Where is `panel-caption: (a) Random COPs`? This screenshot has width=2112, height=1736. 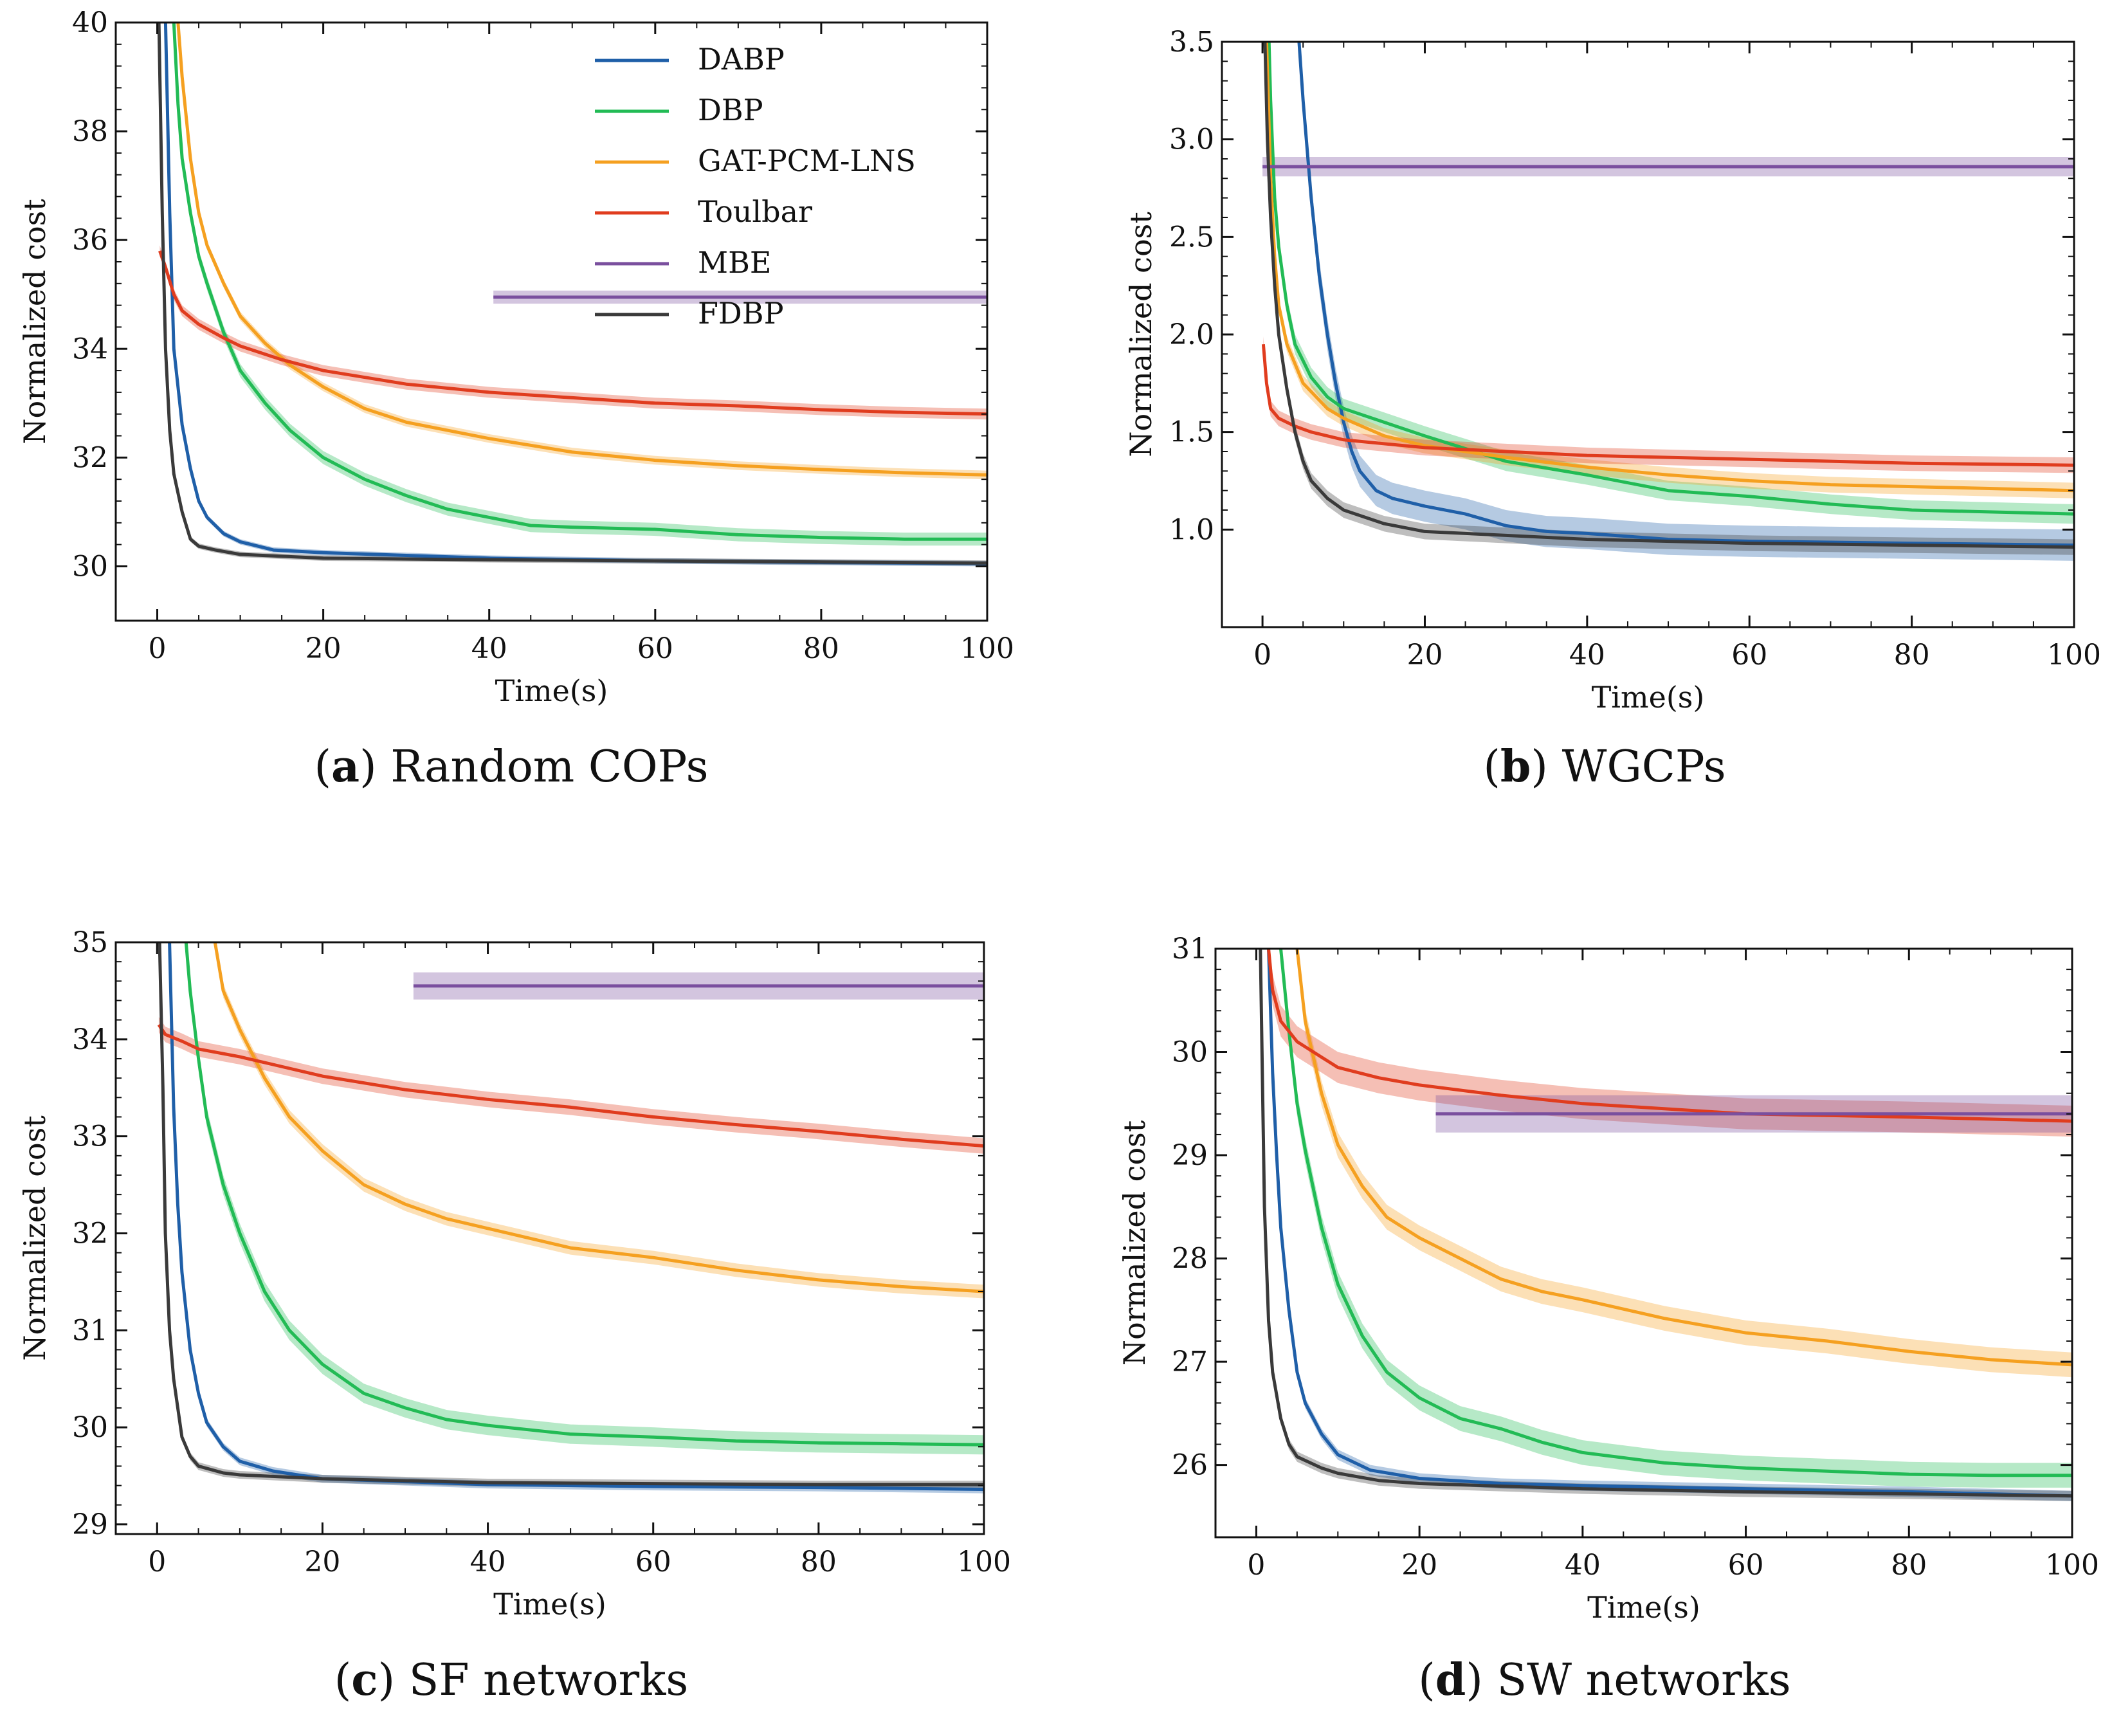 panel-caption: (a) Random COPs is located at coordinates (511, 766).